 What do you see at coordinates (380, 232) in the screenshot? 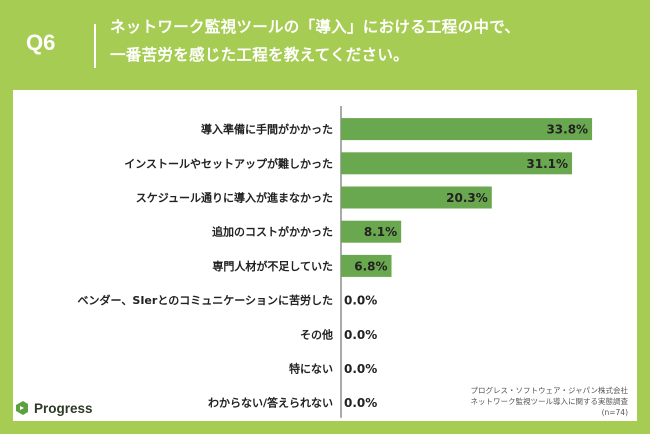
I see `value-label: 8.1%` at bounding box center [380, 232].